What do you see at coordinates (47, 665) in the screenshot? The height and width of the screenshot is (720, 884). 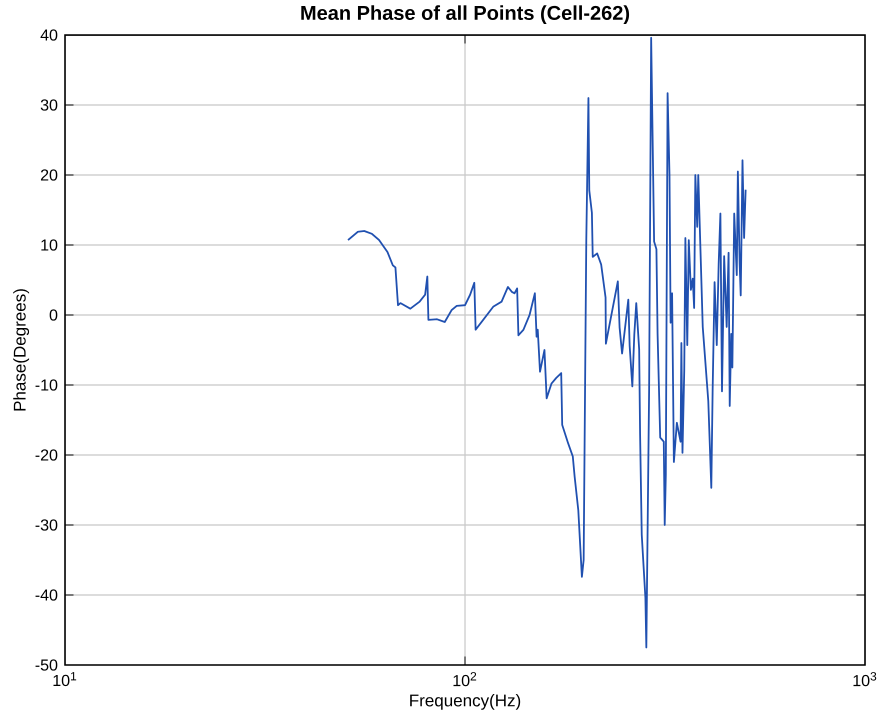 I see `y-tick-label: -50` at bounding box center [47, 665].